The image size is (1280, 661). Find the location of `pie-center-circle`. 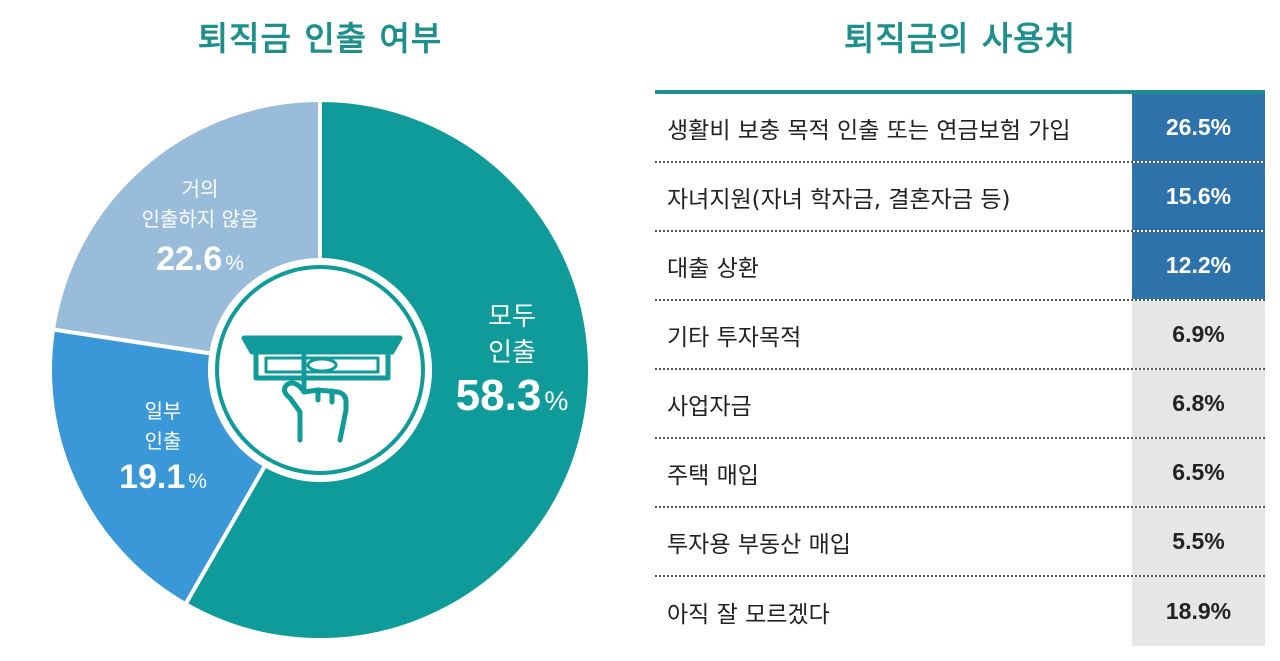

pie-center-circle is located at coordinates (320, 370).